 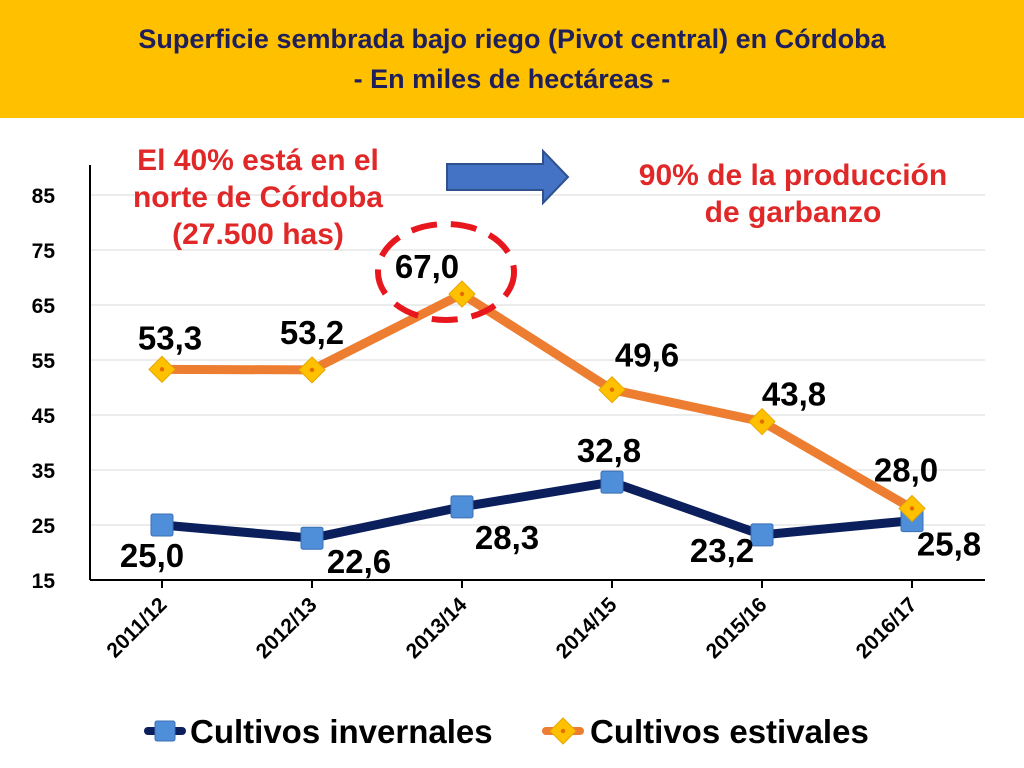 I want to click on data-label-invernales: 22,6, so click(x=359, y=561).